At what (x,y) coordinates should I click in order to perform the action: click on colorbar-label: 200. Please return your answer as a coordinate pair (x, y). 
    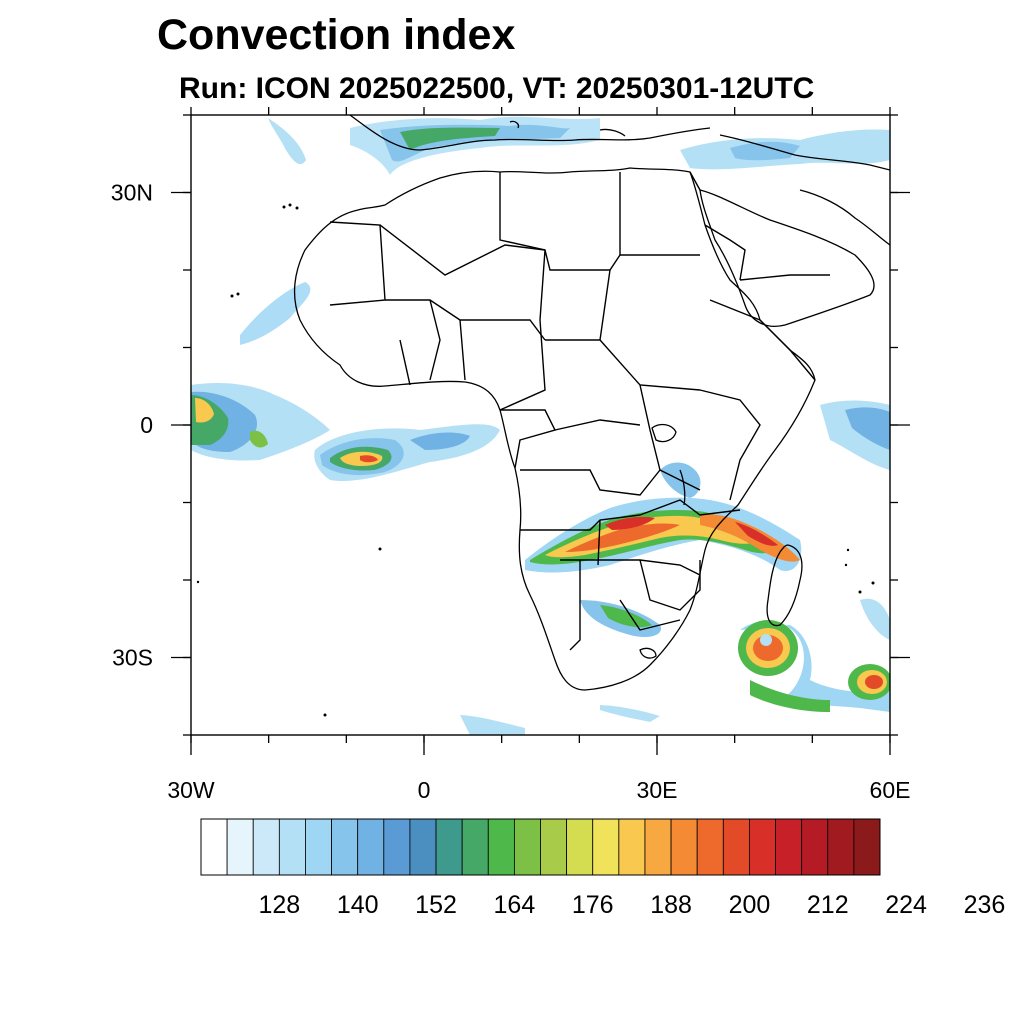
    Looking at the image, I should click on (750, 905).